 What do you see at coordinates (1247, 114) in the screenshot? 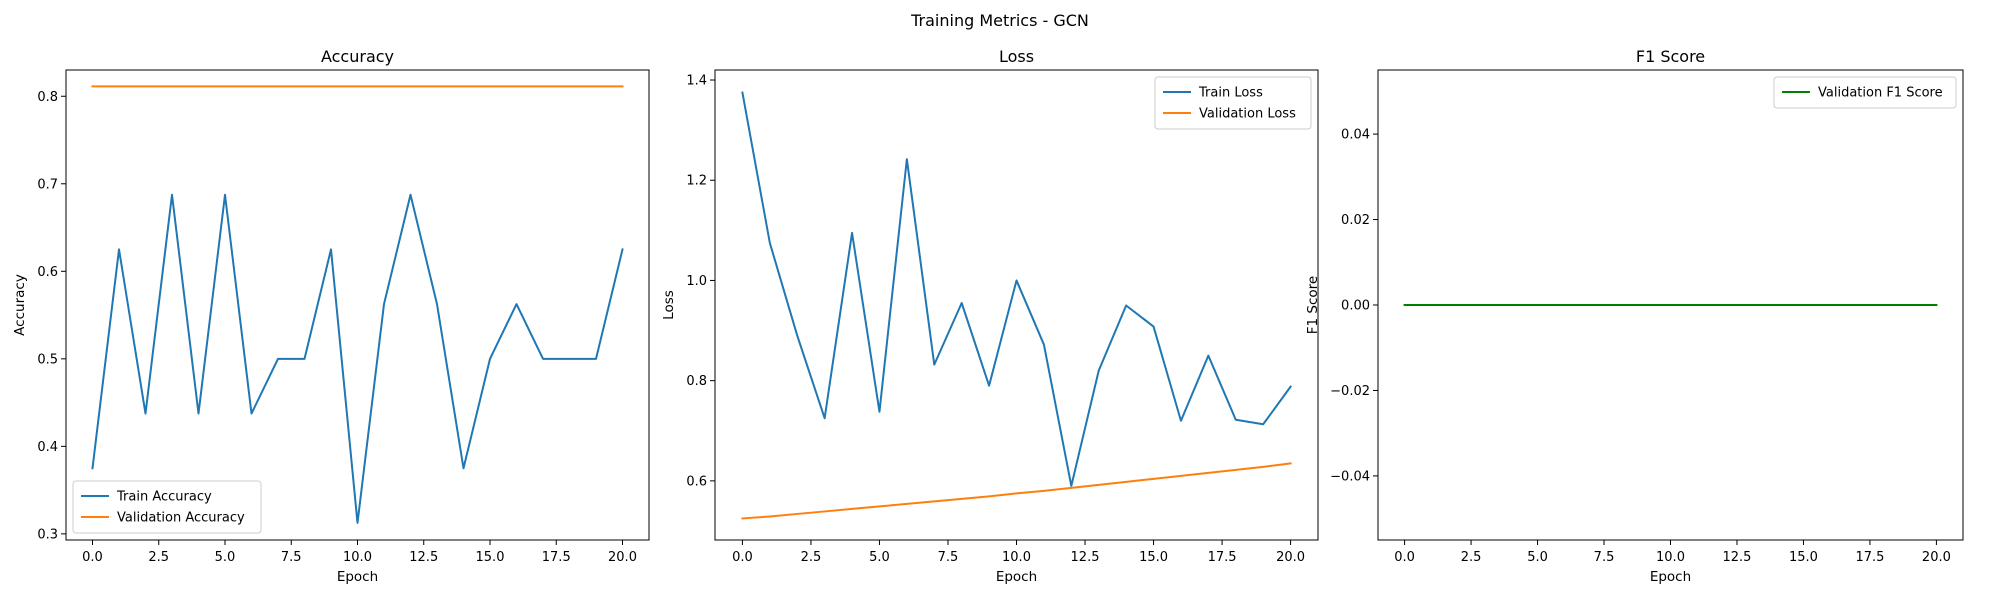
I see `legend-label: Validation Loss` at bounding box center [1247, 114].